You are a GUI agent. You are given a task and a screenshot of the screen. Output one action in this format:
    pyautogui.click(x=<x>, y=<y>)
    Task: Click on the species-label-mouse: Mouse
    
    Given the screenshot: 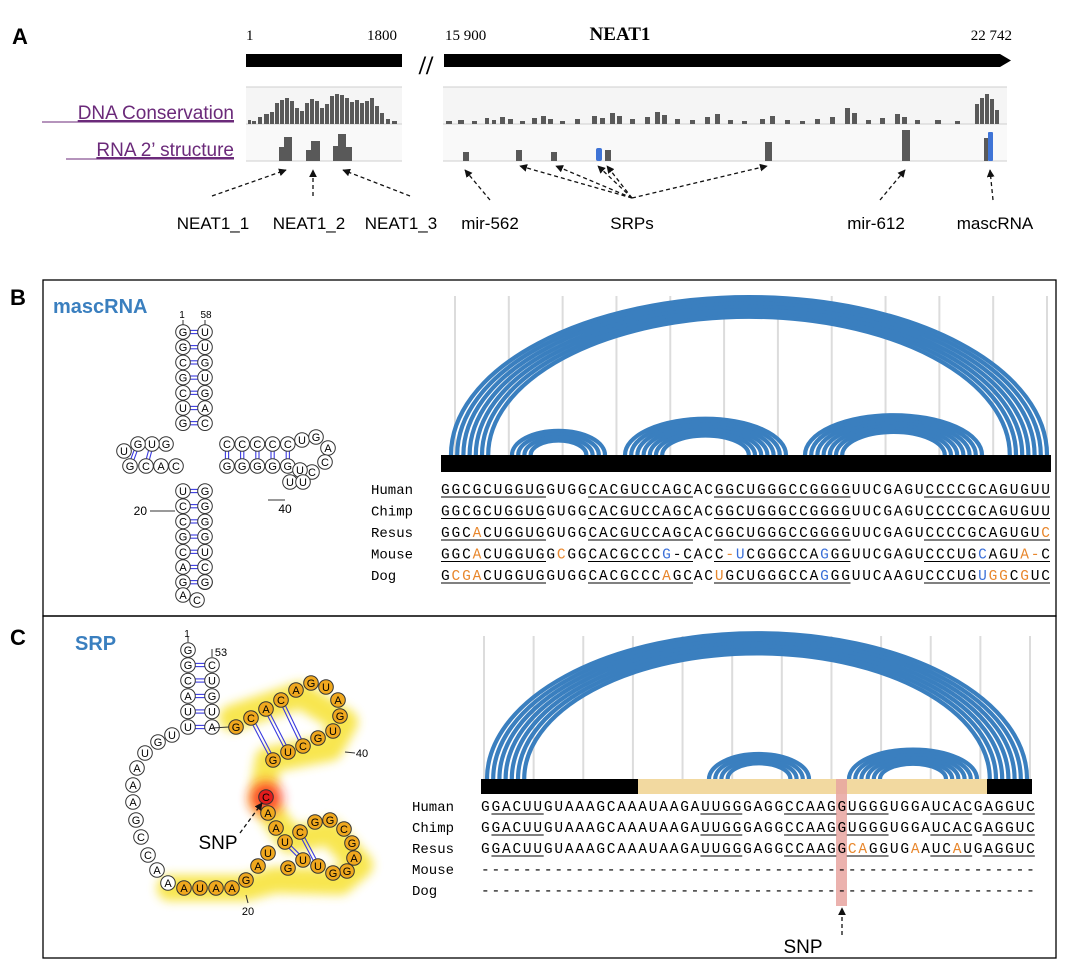 What is the action you would take?
    pyautogui.click(x=433, y=871)
    